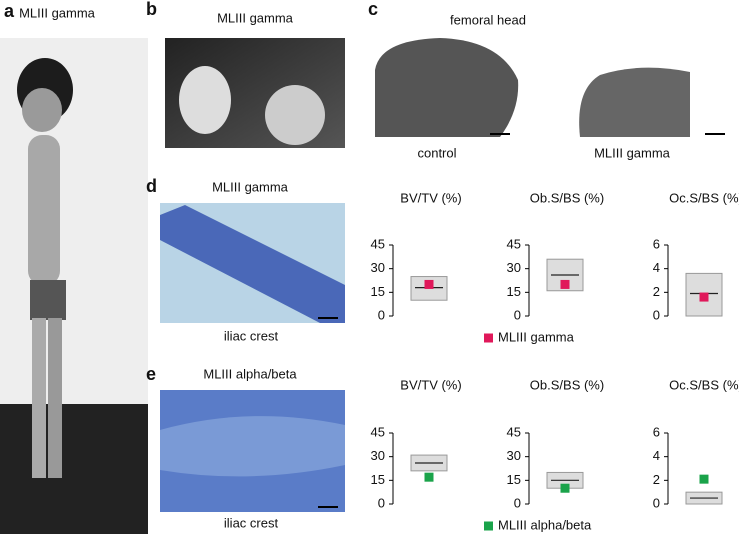 Image resolution: width=739 pixels, height=534 pixels. Describe the element at coordinates (151, 374) in the screenshot. I see `panel-label: e` at that location.